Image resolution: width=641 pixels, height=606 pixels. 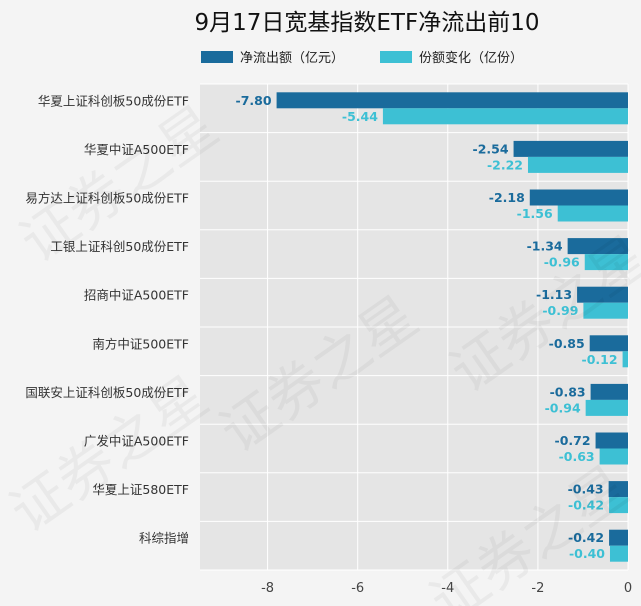 I want to click on x-tick-label: 0, so click(x=628, y=588).